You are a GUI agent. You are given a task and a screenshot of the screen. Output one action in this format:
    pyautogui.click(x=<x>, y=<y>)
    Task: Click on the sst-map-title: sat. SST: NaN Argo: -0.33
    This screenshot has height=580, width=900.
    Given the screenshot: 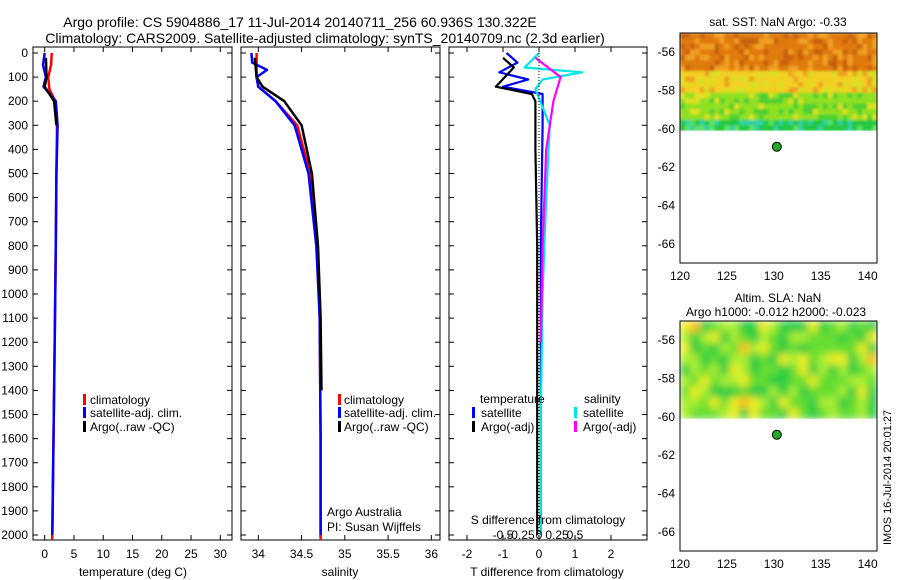 What is the action you would take?
    pyautogui.click(x=778, y=22)
    